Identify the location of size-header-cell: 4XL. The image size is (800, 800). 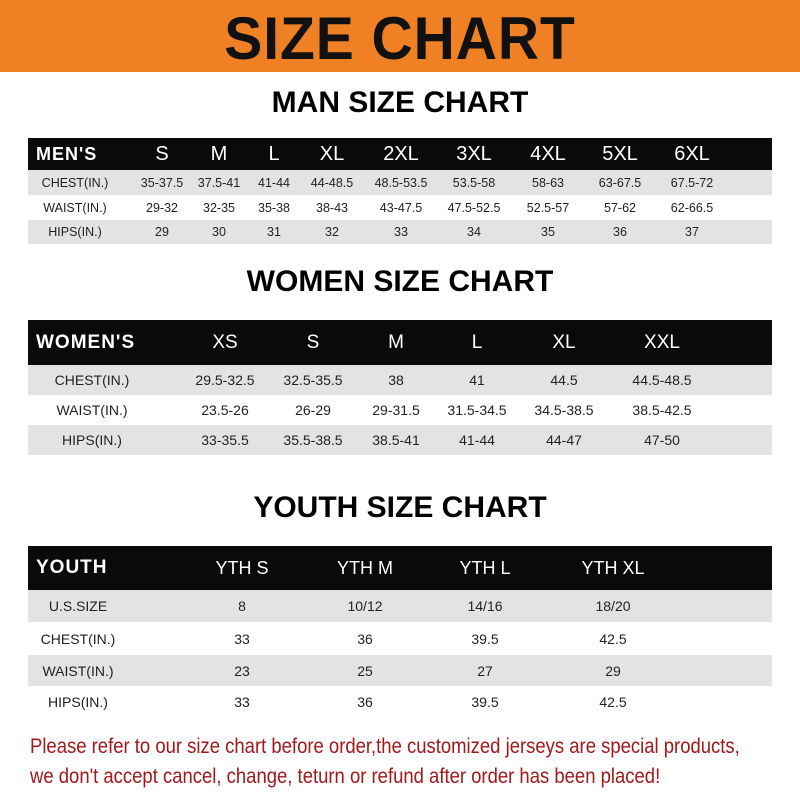
(548, 153).